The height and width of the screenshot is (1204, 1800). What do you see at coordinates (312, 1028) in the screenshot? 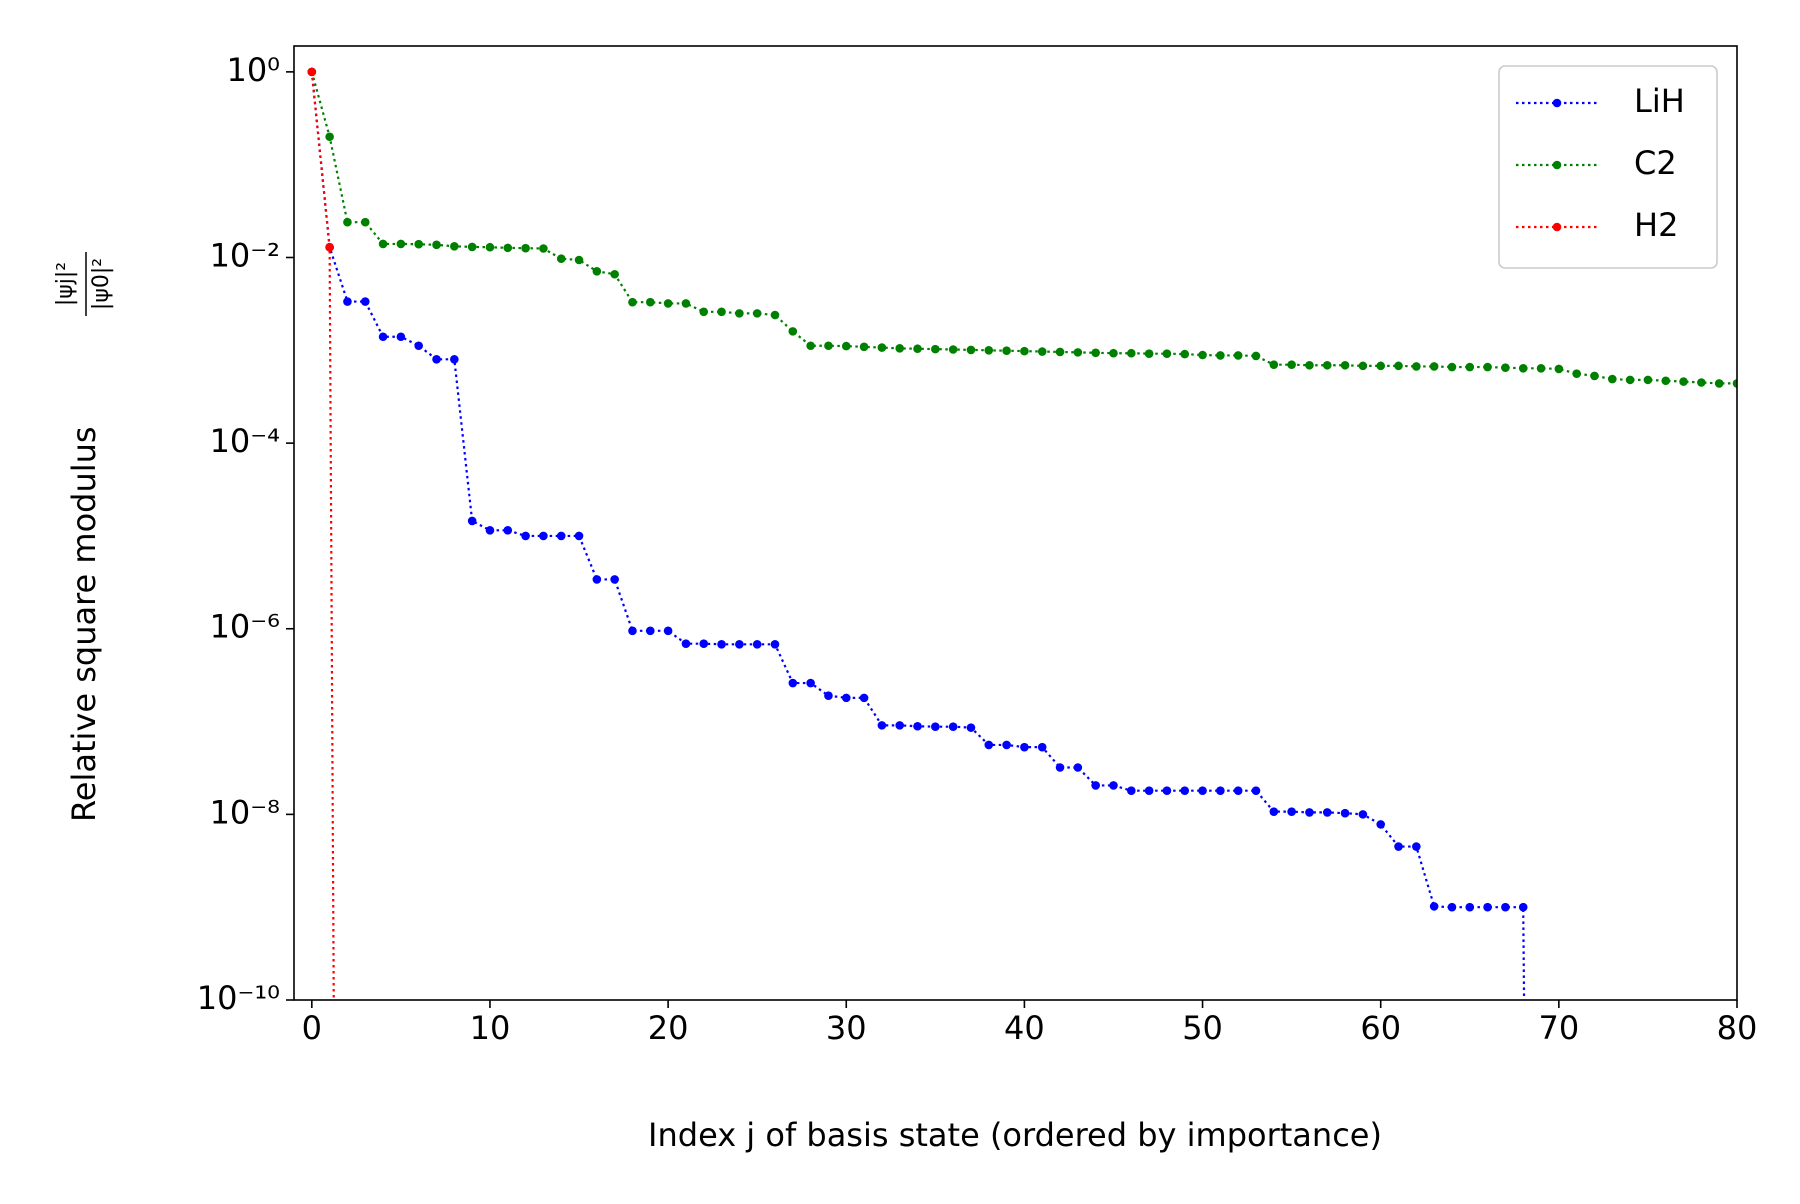
I see `x-tick-label: 0` at bounding box center [312, 1028].